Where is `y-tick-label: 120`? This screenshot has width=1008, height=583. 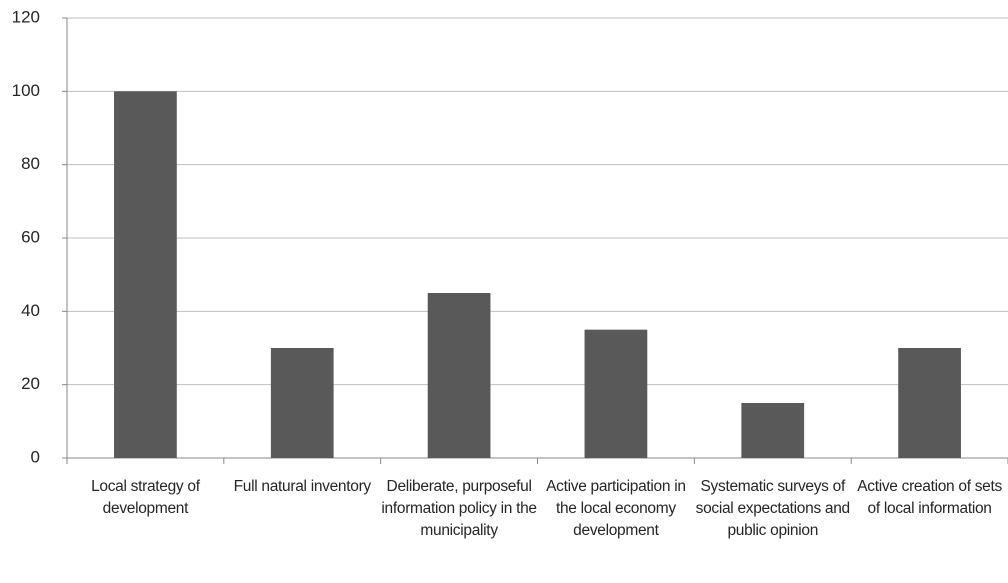
y-tick-label: 120 is located at coordinates (26, 16).